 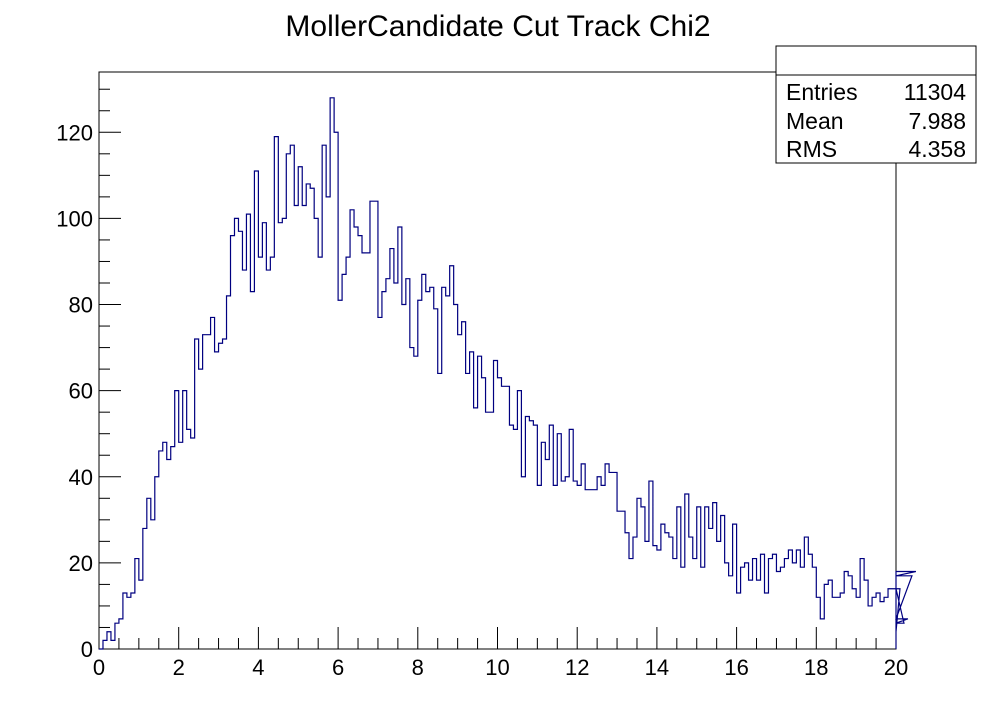 I want to click on y-tick-label: 80, so click(x=81, y=305).